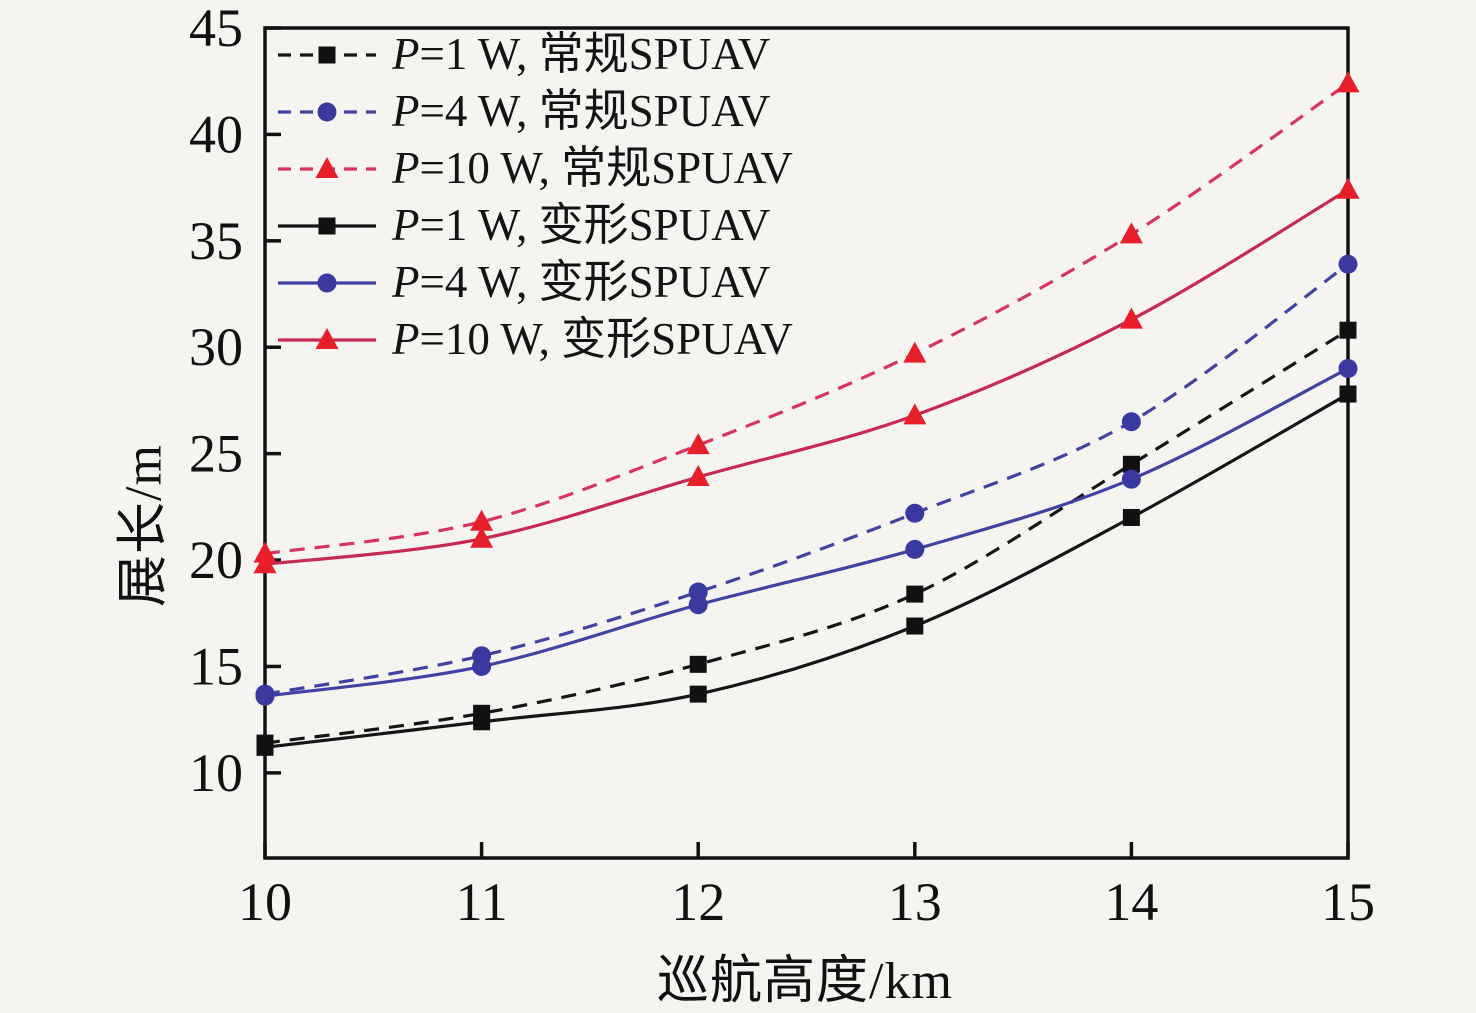 The width and height of the screenshot is (1476, 1013). I want to click on legend-label: P=4 W, 变形SPUAV, so click(581, 282).